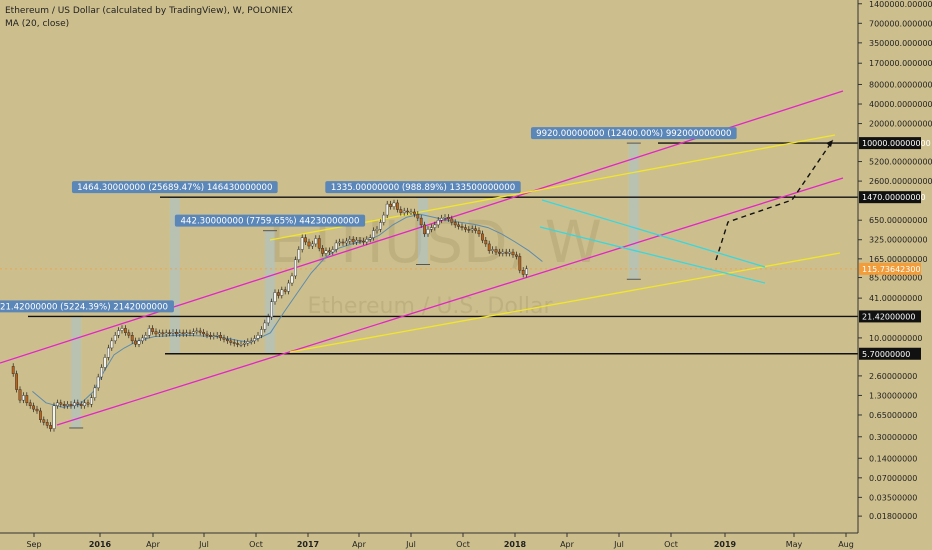 This screenshot has height=550, width=932. What do you see at coordinates (435, 263) in the screenshot?
I see `watermark: ETHUSD, W Ethereum / U.S. Dollar` at bounding box center [435, 263].